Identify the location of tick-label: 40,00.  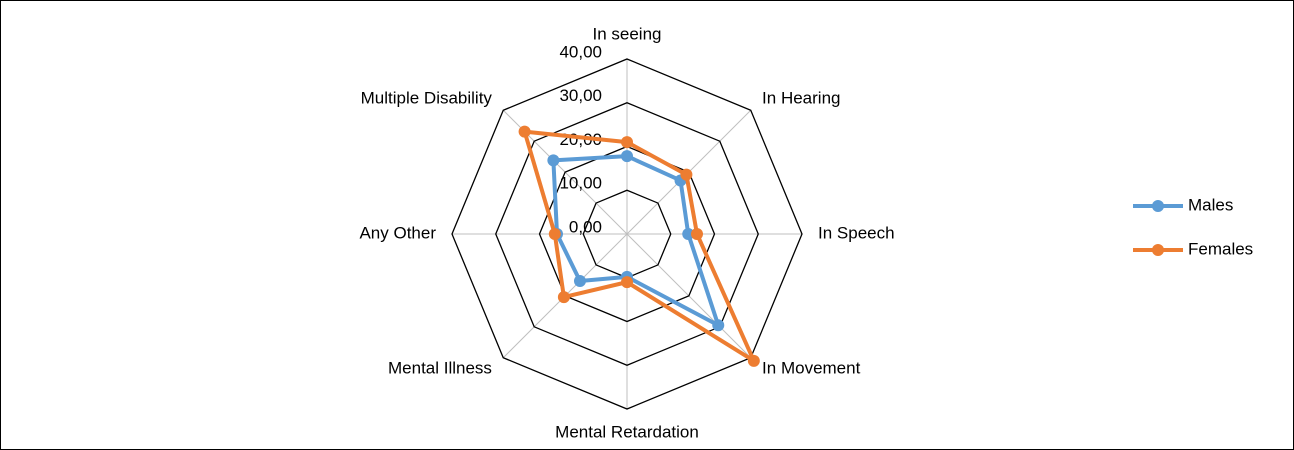
(580, 51).